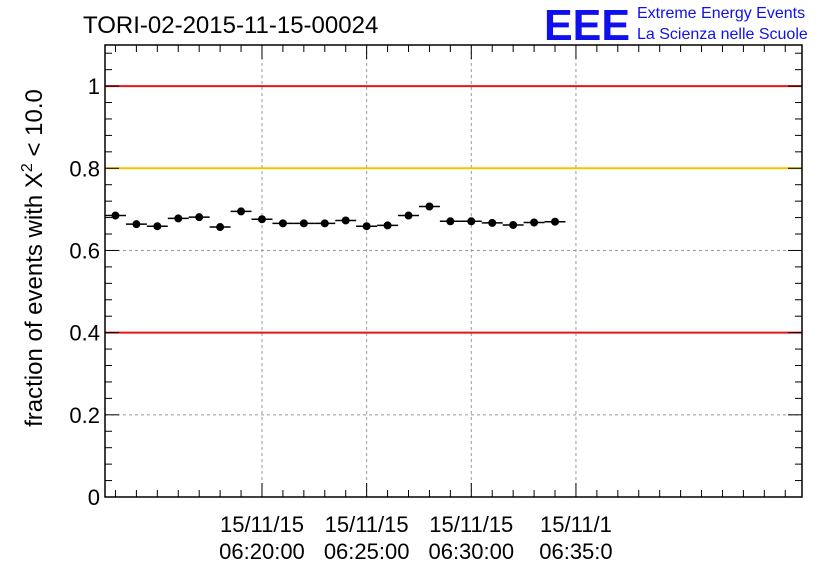 The height and width of the screenshot is (572, 836). I want to click on logo-line2: La Scienza nelle Scuole, so click(722, 34).